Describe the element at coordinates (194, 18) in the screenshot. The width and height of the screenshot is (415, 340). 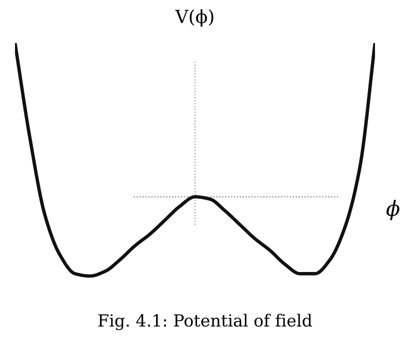
I see `y-axis-title: V(ϕ)` at that location.